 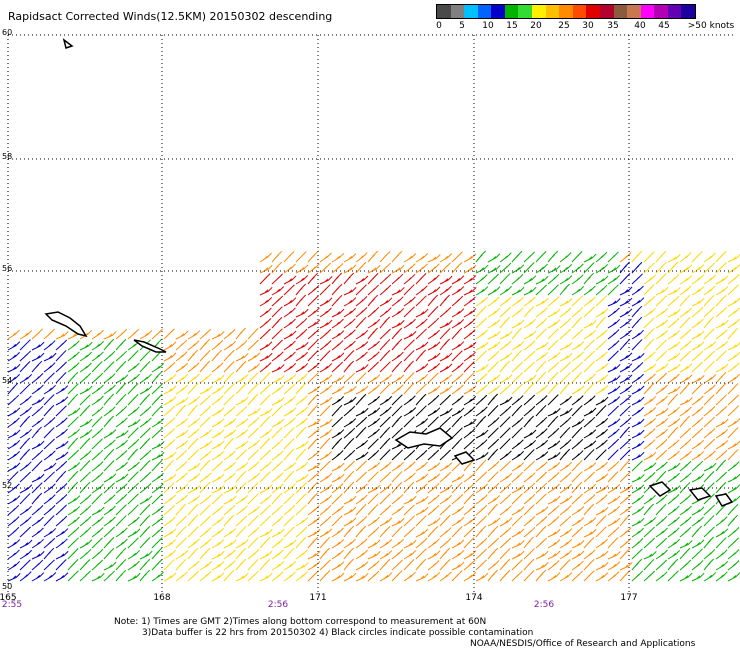 What do you see at coordinates (498, 11) in the screenshot?
I see `legend-swatch` at bounding box center [498, 11].